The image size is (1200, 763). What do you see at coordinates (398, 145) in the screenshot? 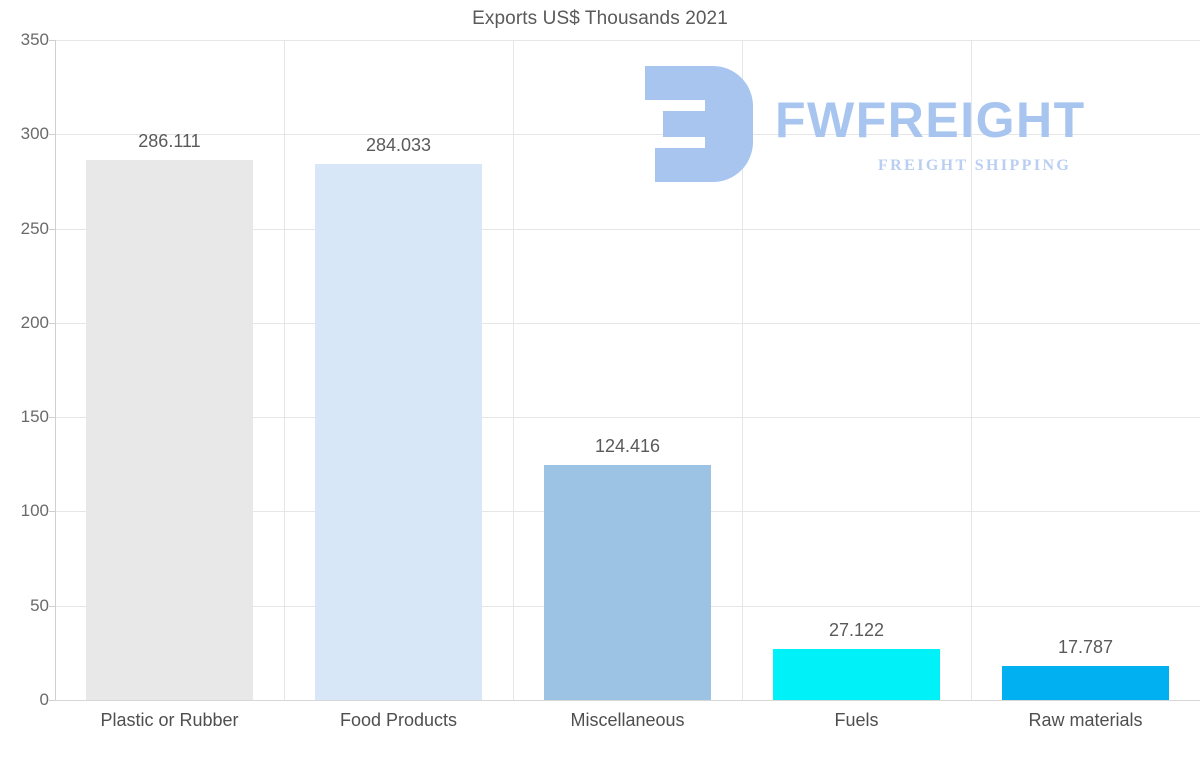
I see `bar-value-label: 284.033` at bounding box center [398, 145].